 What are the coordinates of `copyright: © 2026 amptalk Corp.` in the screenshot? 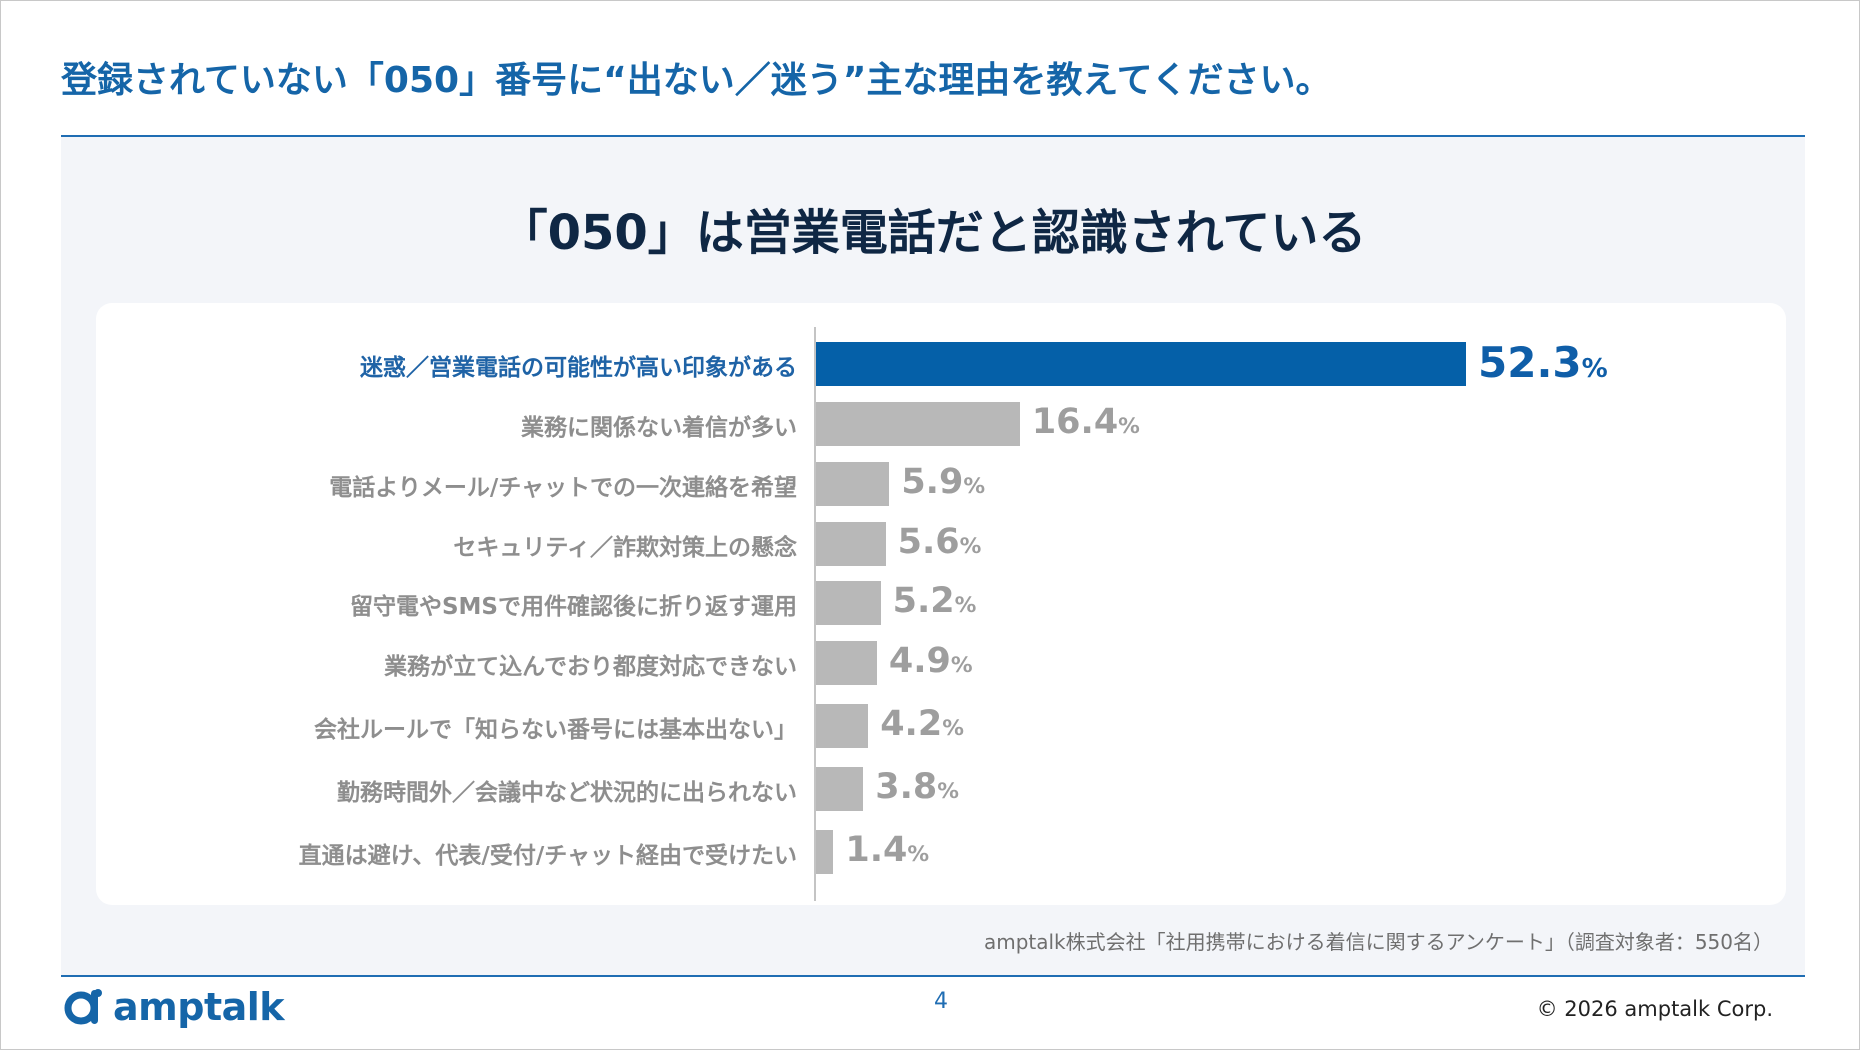 It's located at (1654, 1009).